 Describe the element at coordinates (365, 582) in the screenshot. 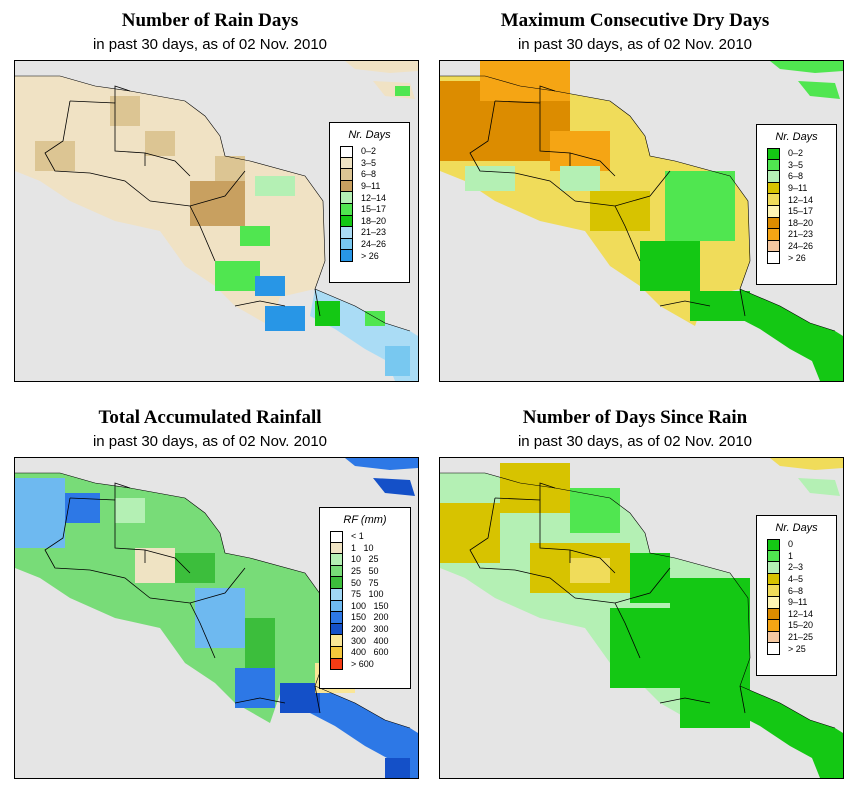

I see `legend-label: 50 75` at that location.